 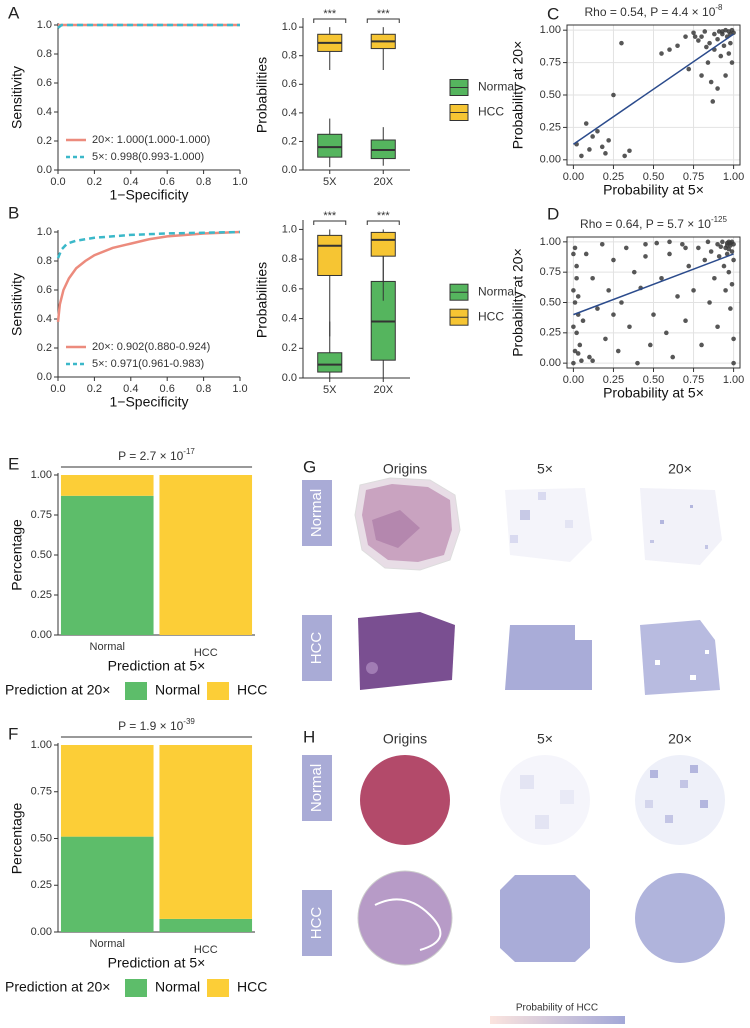 I want to click on y-tick-label: 0.50, so click(x=41, y=555).